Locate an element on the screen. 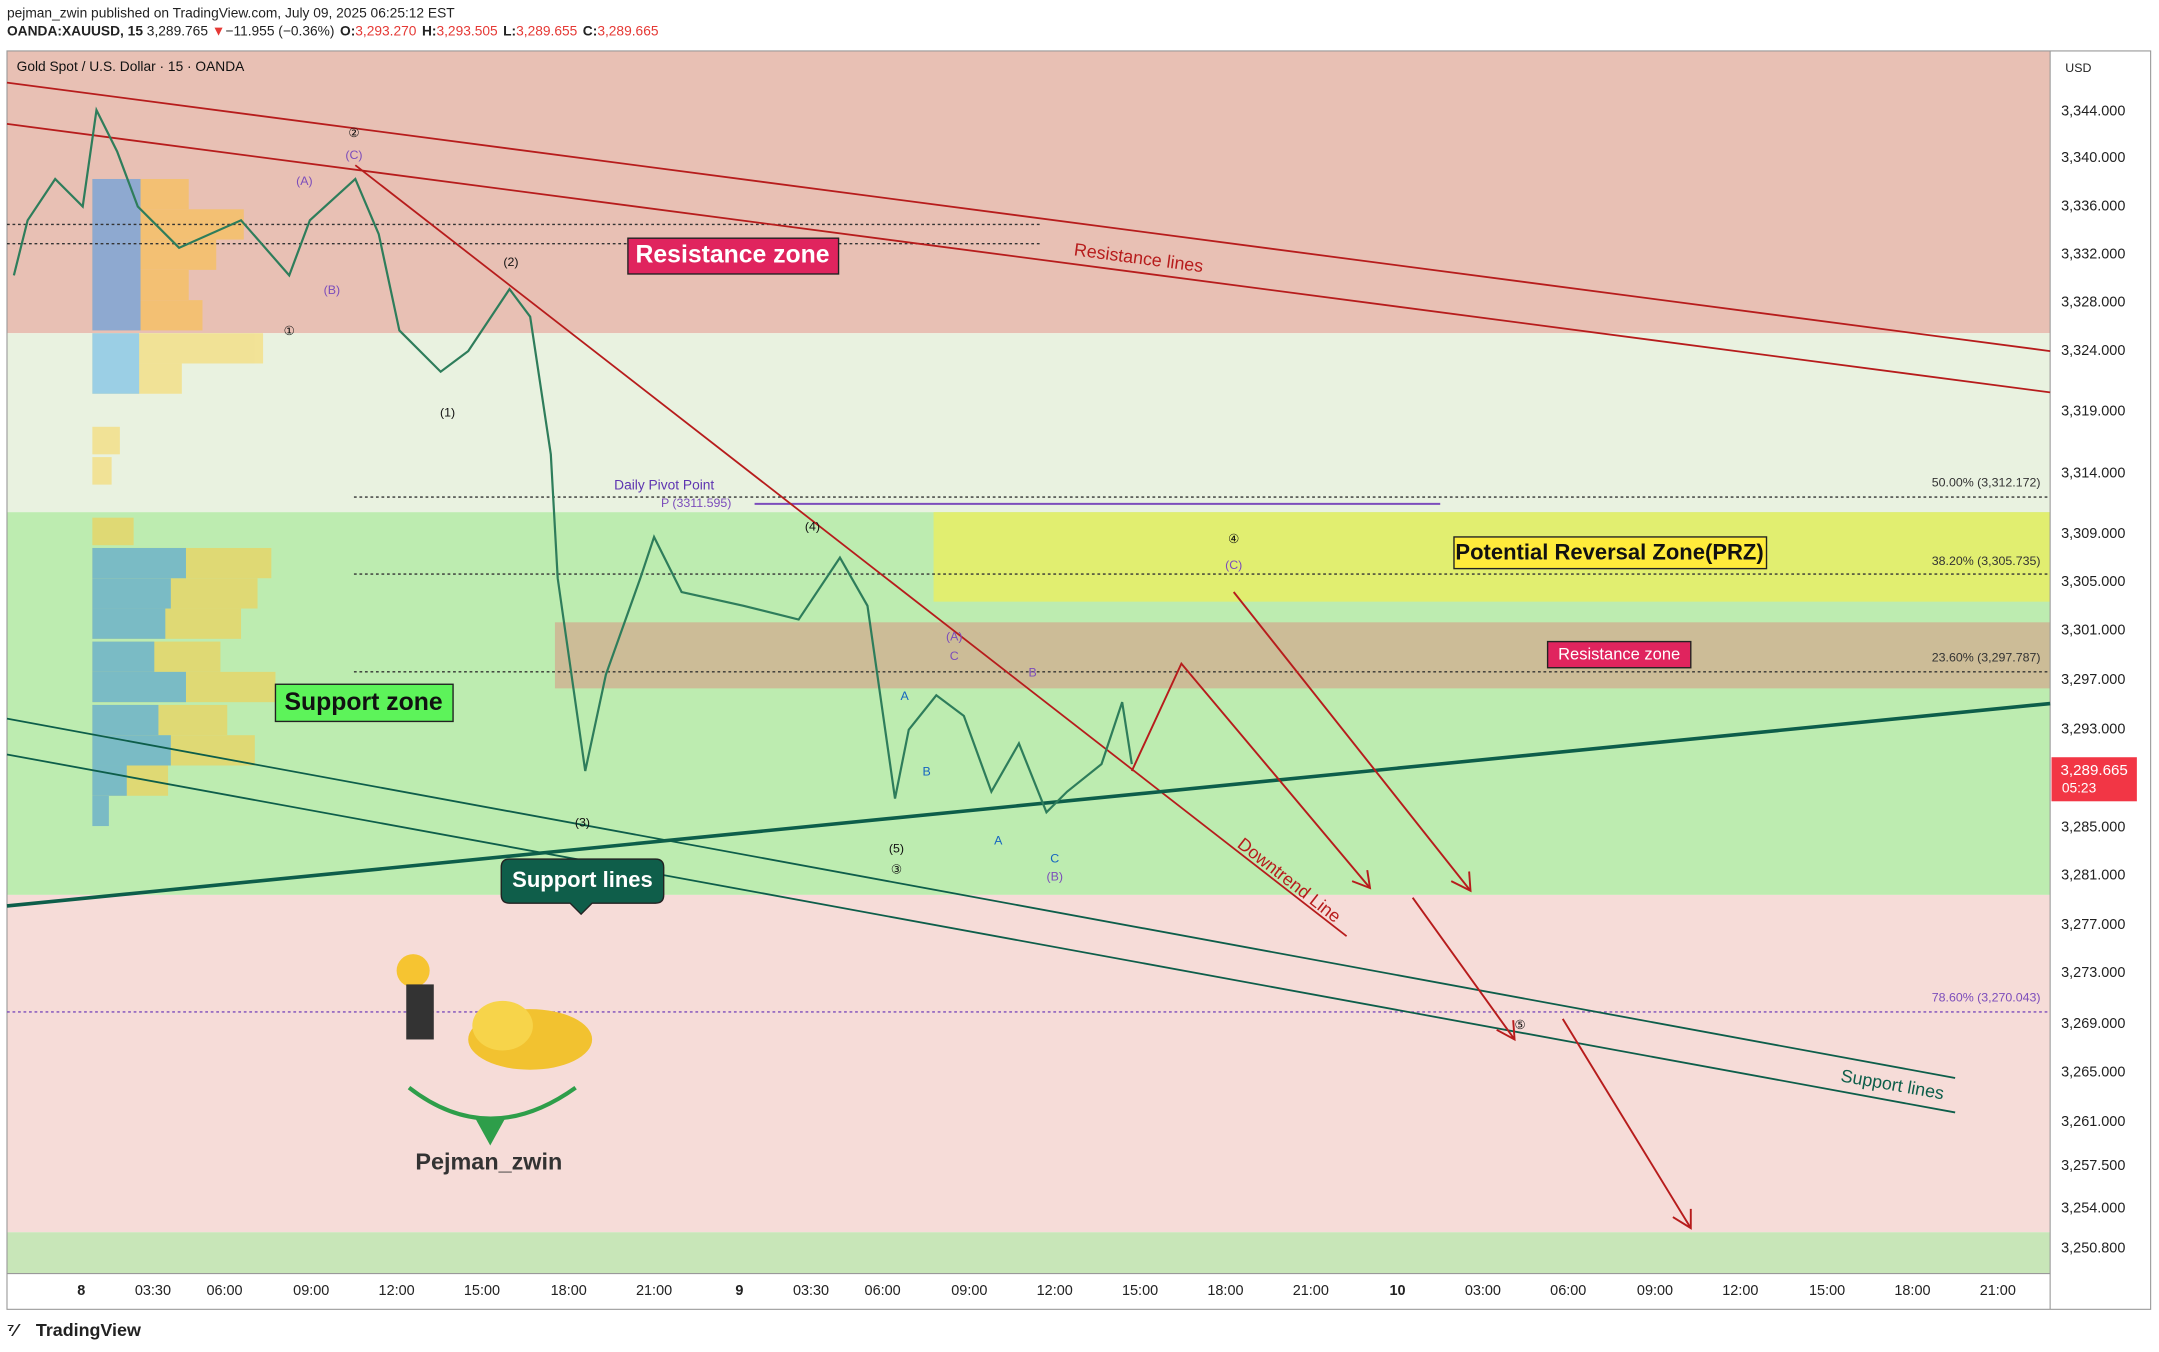 Image resolution: width=2159 pixels, height=1352 pixels. ohlc-value: 3,289.655 is located at coordinates (547, 30).